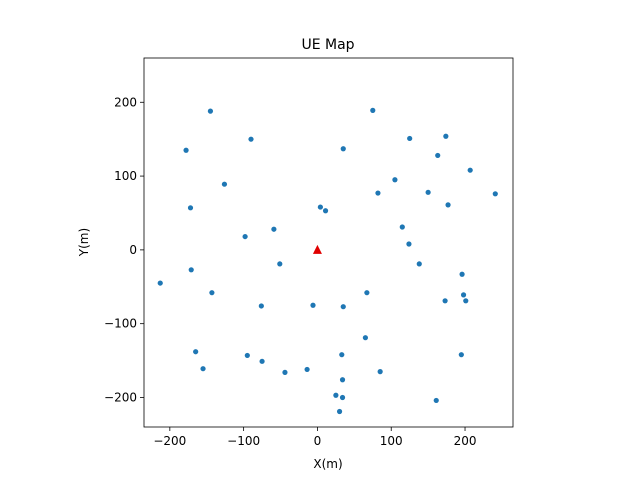 The image size is (640, 480). Describe the element at coordinates (465, 441) in the screenshot. I see `x-tick-label: 200` at that location.